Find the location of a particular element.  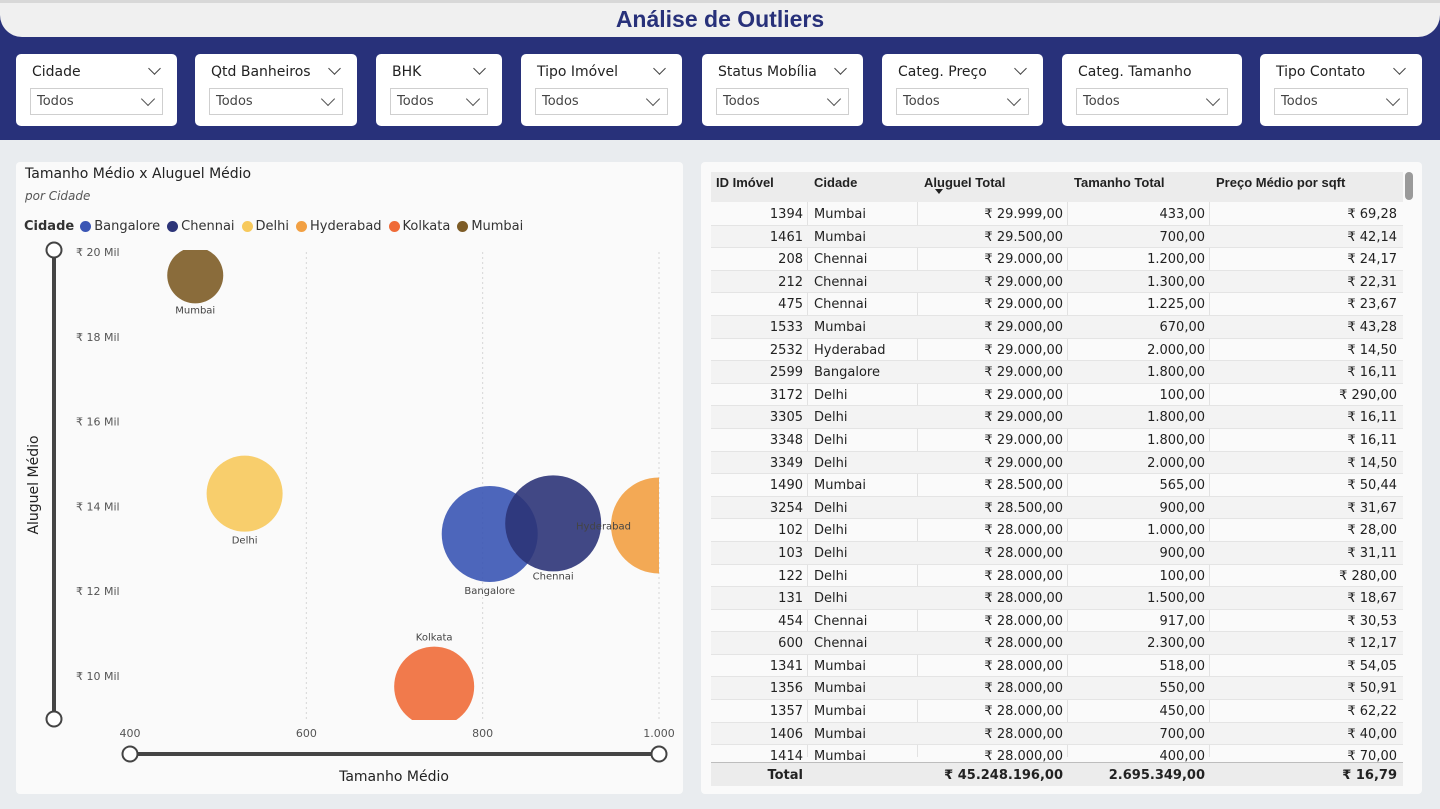

cell-tamanho: 1.800,00 is located at coordinates (1176, 373).